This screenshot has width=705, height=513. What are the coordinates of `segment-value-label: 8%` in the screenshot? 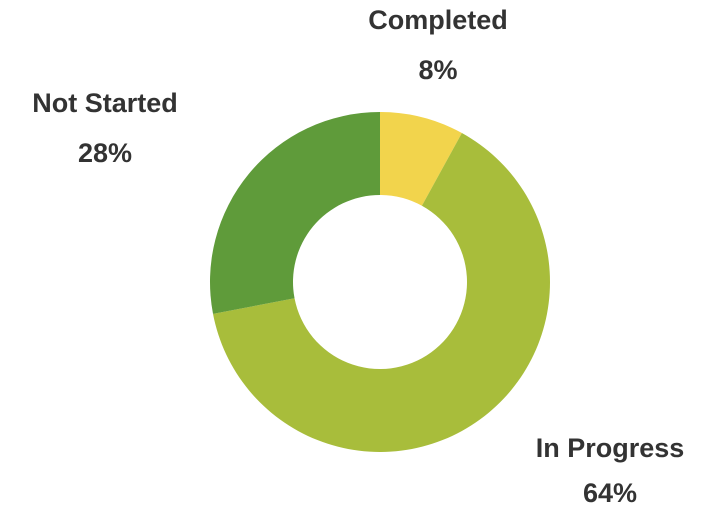 It's located at (437, 70).